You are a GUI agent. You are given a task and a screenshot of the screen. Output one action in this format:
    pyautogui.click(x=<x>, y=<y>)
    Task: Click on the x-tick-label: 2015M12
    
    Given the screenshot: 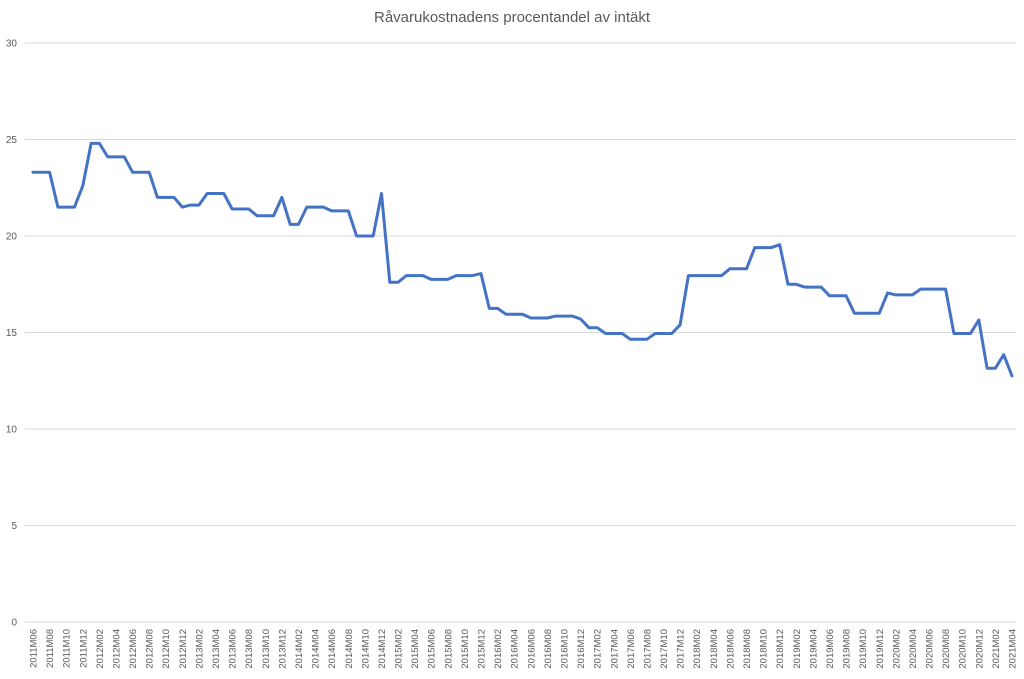 What is the action you would take?
    pyautogui.click(x=482, y=649)
    